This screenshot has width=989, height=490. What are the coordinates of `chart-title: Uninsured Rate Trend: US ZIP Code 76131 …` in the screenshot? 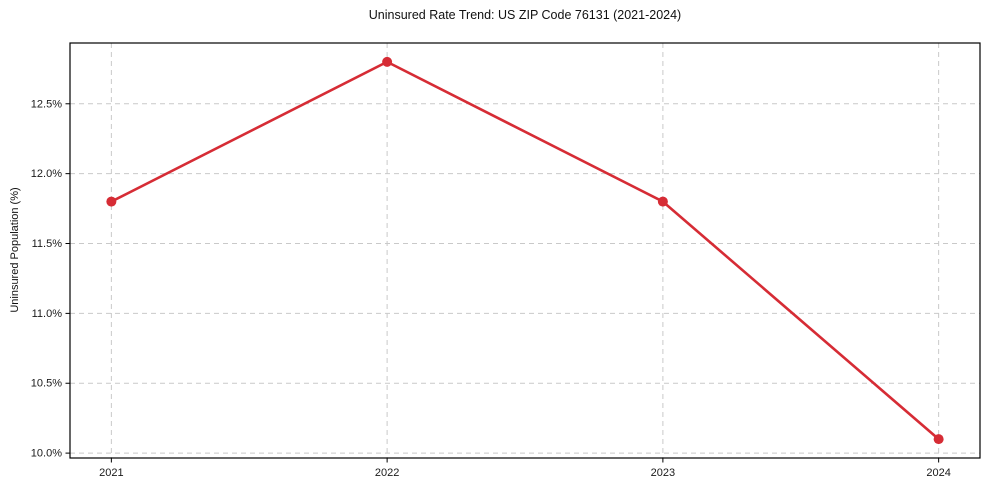 It's located at (525, 15).